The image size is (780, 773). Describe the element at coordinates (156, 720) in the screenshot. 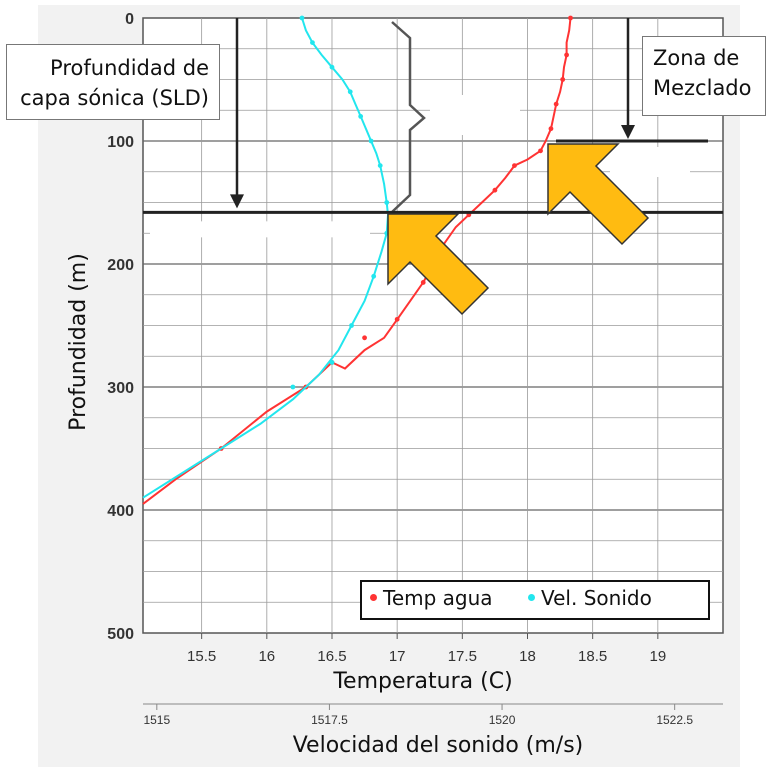

I see `x2-tick-label: 1515` at that location.